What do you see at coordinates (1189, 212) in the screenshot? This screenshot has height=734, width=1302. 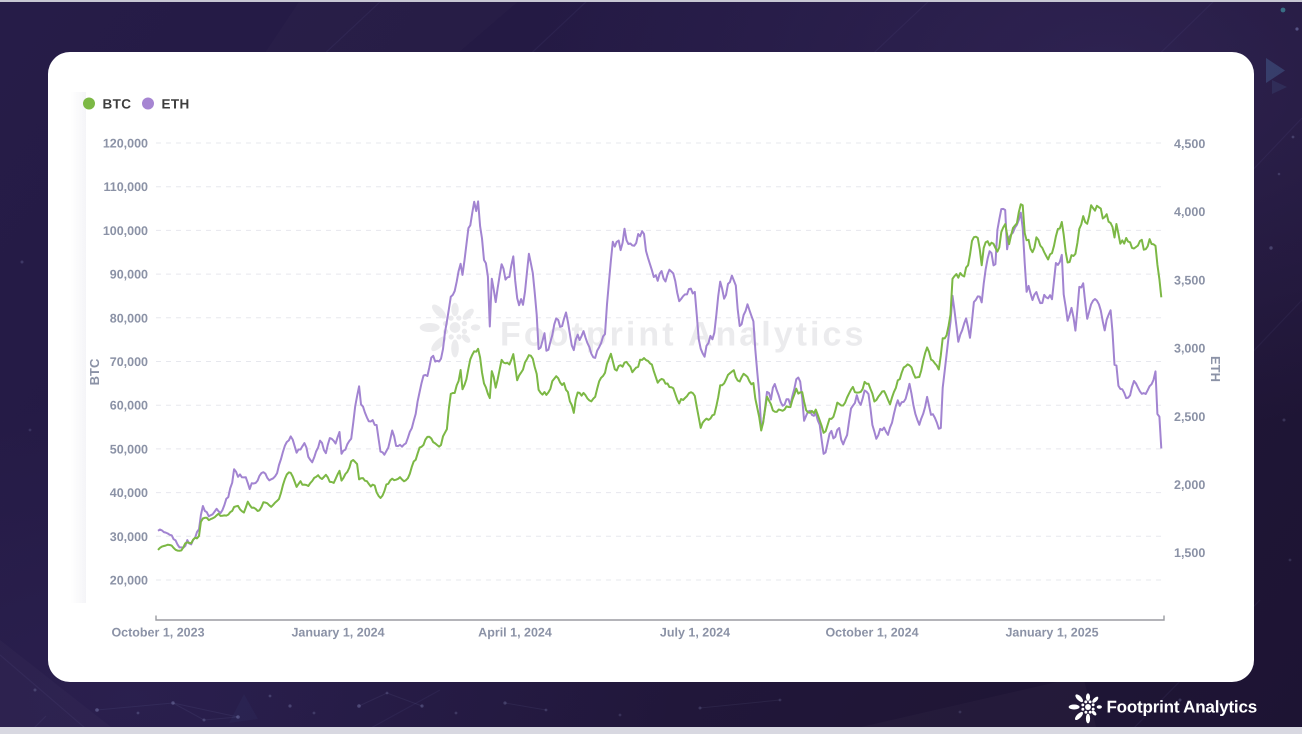 I see `svg-text: 4,000` at bounding box center [1189, 212].